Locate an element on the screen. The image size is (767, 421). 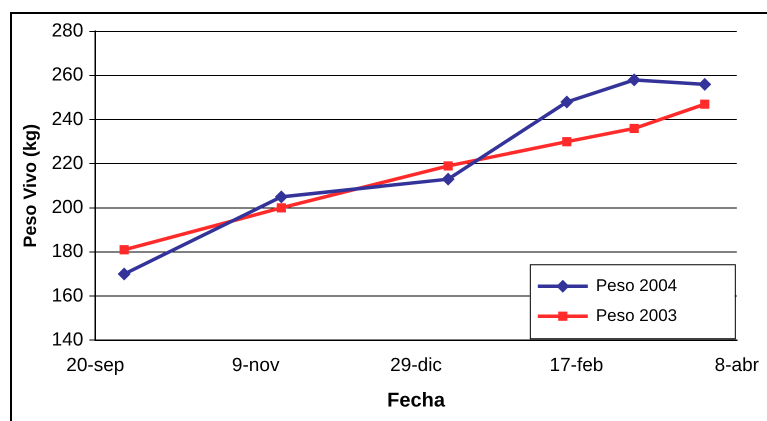
y-tick-label: 280 is located at coordinates (68, 31).